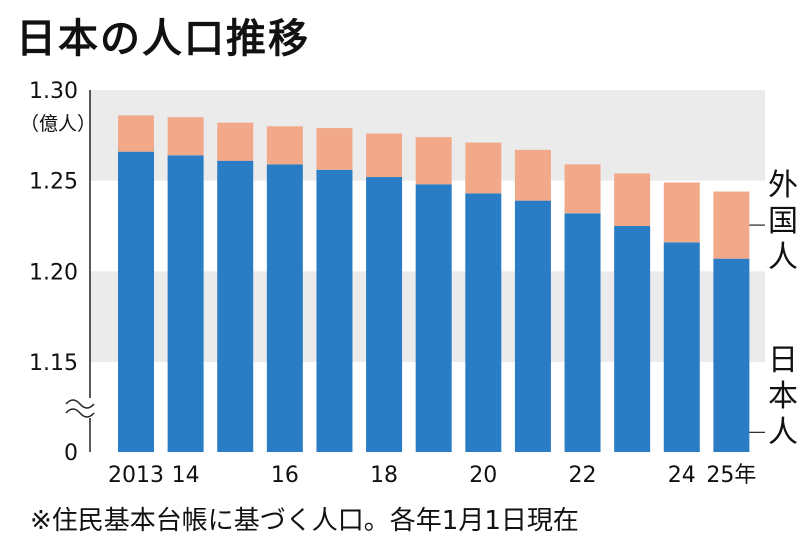  I want to click on y-tick-label: 1.30, so click(53, 91).